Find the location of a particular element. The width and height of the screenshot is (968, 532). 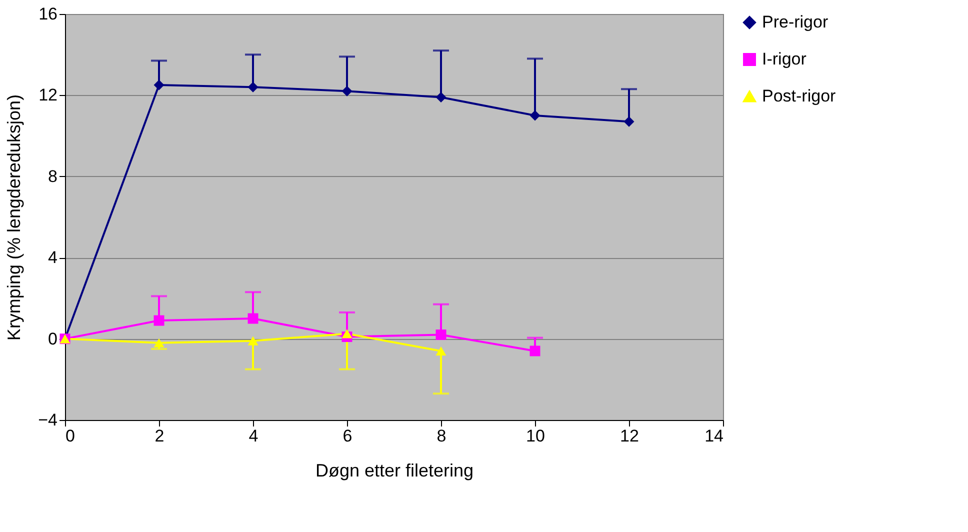

x-axis-title: Døgn etter filetering is located at coordinates (394, 470).